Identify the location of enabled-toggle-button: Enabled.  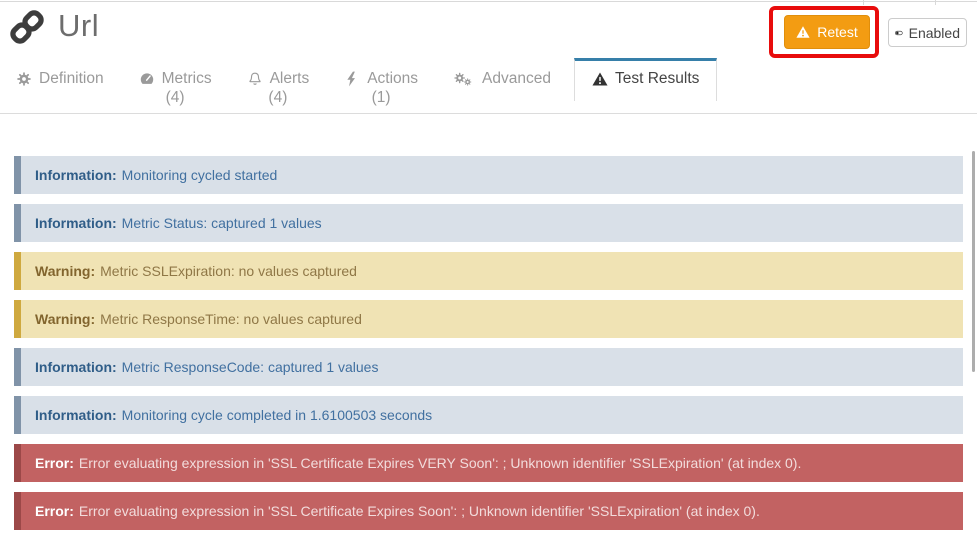
(927, 32).